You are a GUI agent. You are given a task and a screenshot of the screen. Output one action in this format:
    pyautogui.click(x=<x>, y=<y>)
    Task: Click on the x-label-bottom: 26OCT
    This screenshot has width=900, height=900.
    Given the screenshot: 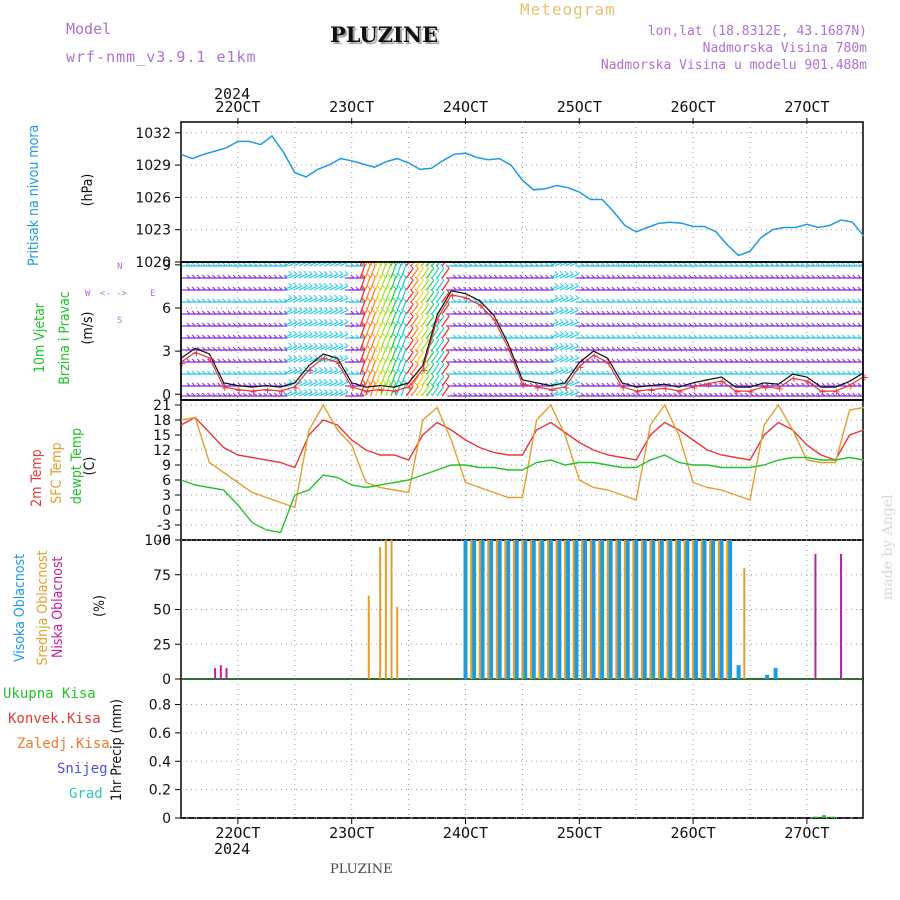 What is the action you would take?
    pyautogui.click(x=693, y=833)
    